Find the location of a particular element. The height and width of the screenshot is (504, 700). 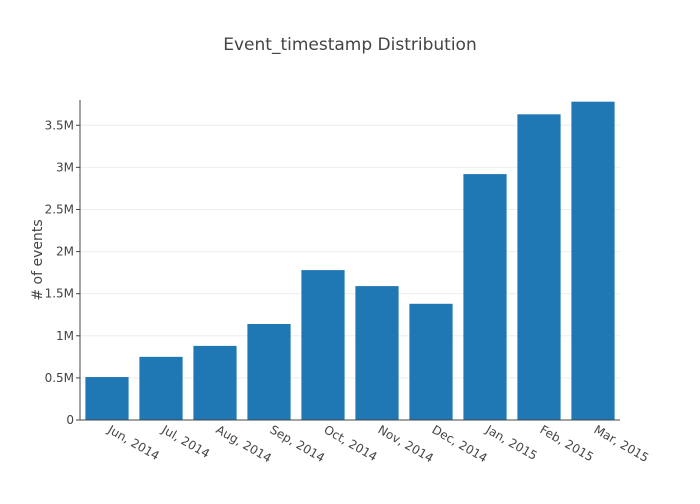

y-axis-label: # of events is located at coordinates (38, 259).